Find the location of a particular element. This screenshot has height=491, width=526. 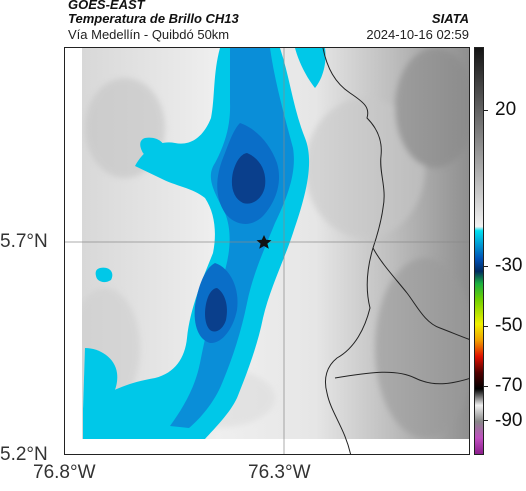

colorbar-label: -90 is located at coordinates (509, 420).